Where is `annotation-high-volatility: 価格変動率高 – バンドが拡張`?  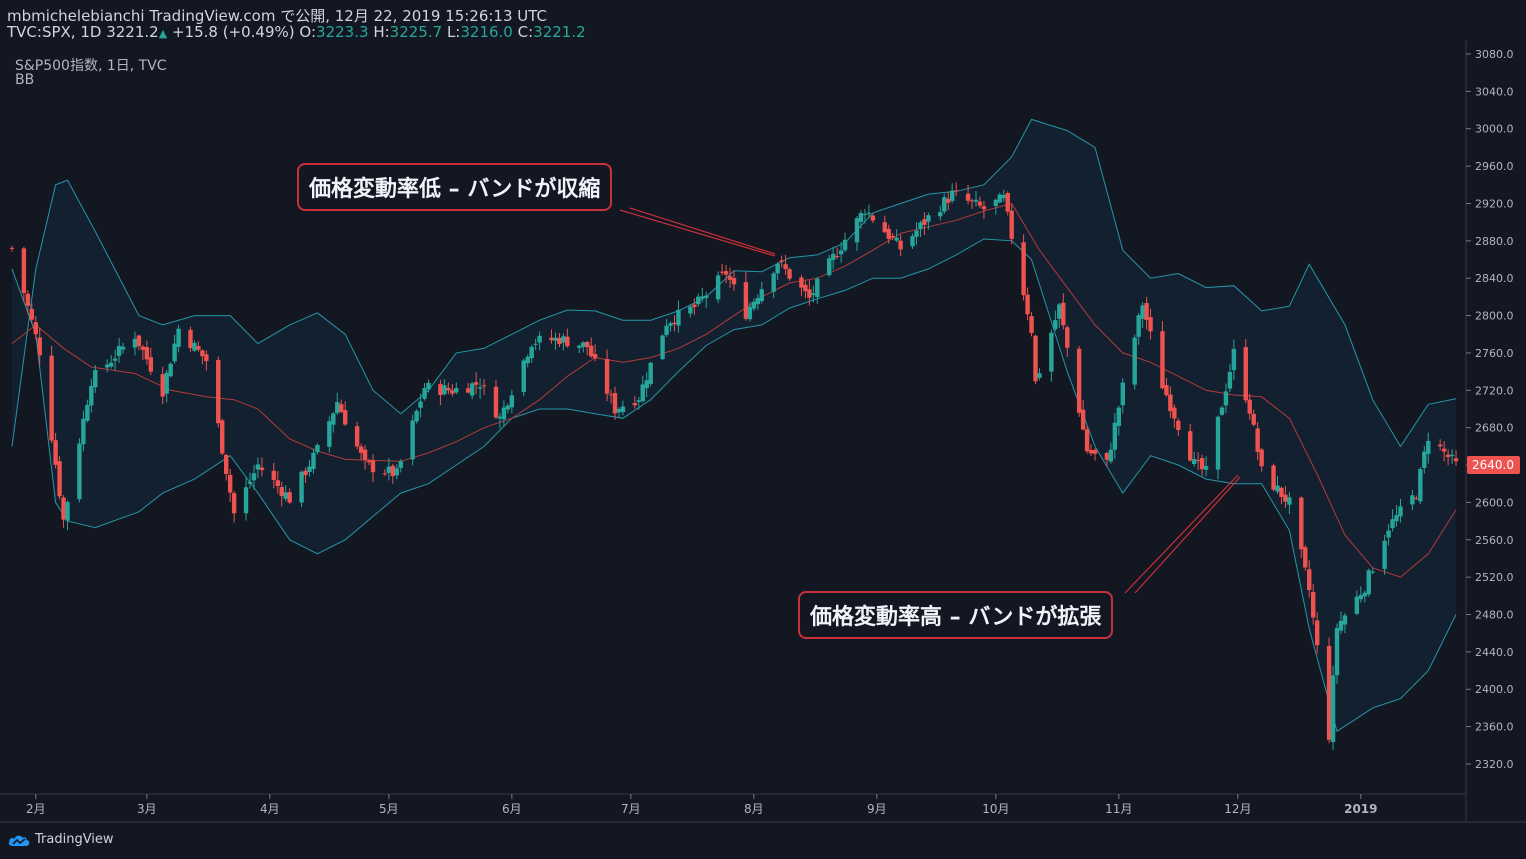
annotation-high-volatility: 価格変動率高 – バンドが拡張 is located at coordinates (956, 615).